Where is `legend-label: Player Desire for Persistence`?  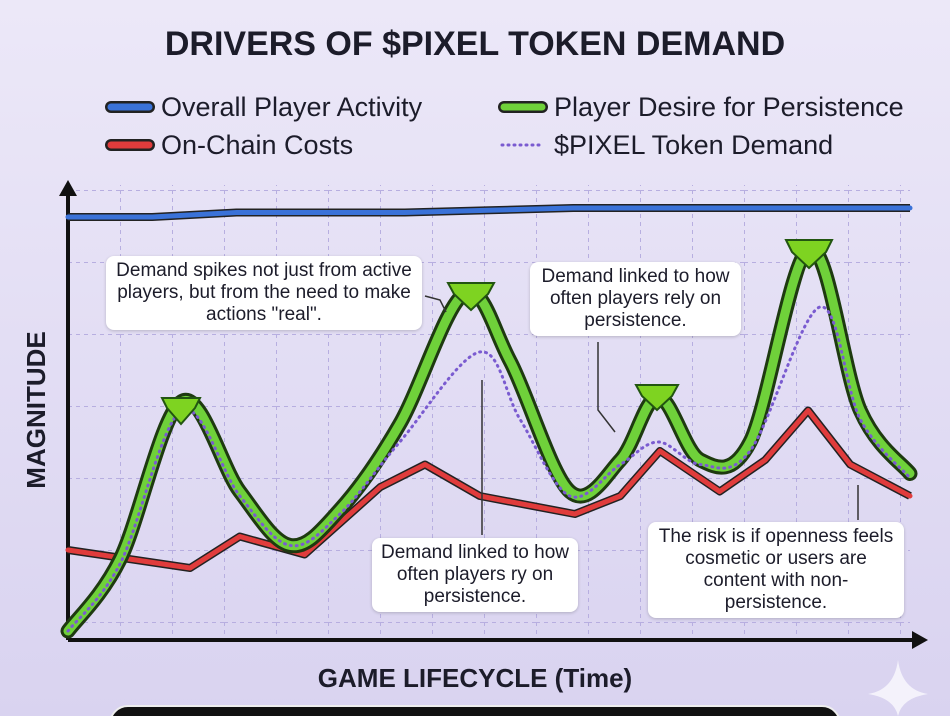
legend-label: Player Desire for Persistence is located at coordinates (729, 106).